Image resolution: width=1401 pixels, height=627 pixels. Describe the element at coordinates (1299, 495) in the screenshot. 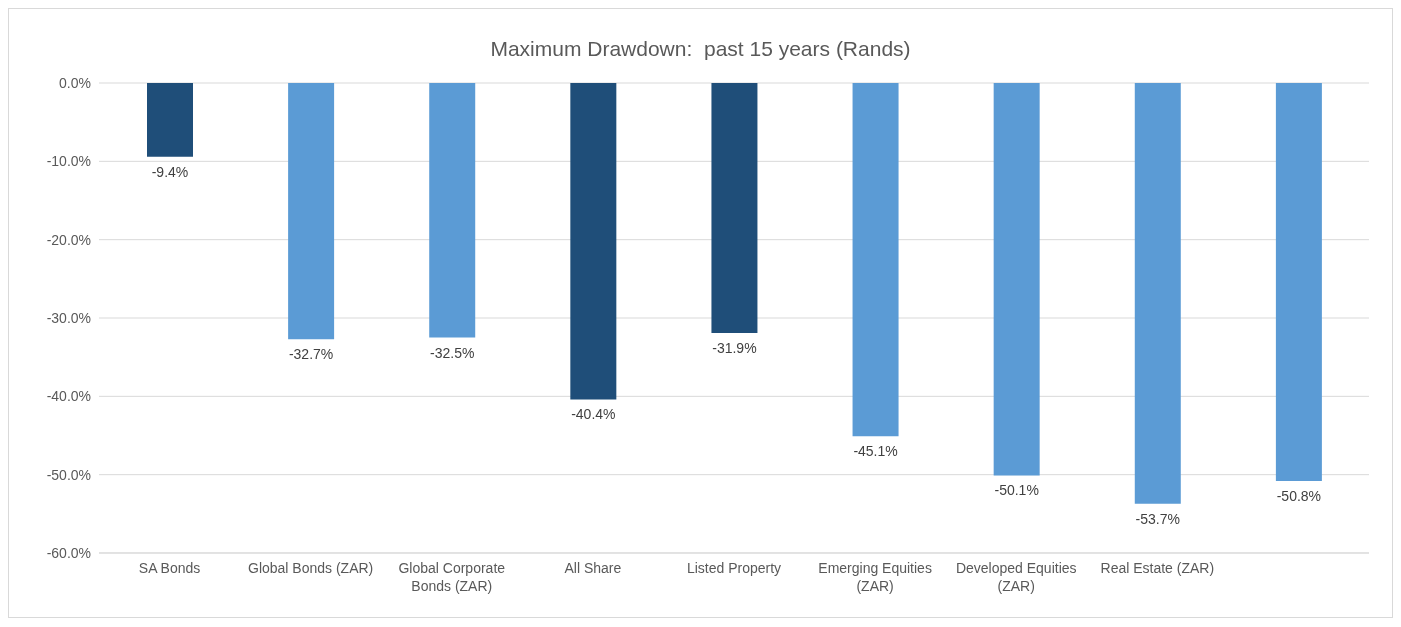

I see `data-label: -50.8%` at that location.